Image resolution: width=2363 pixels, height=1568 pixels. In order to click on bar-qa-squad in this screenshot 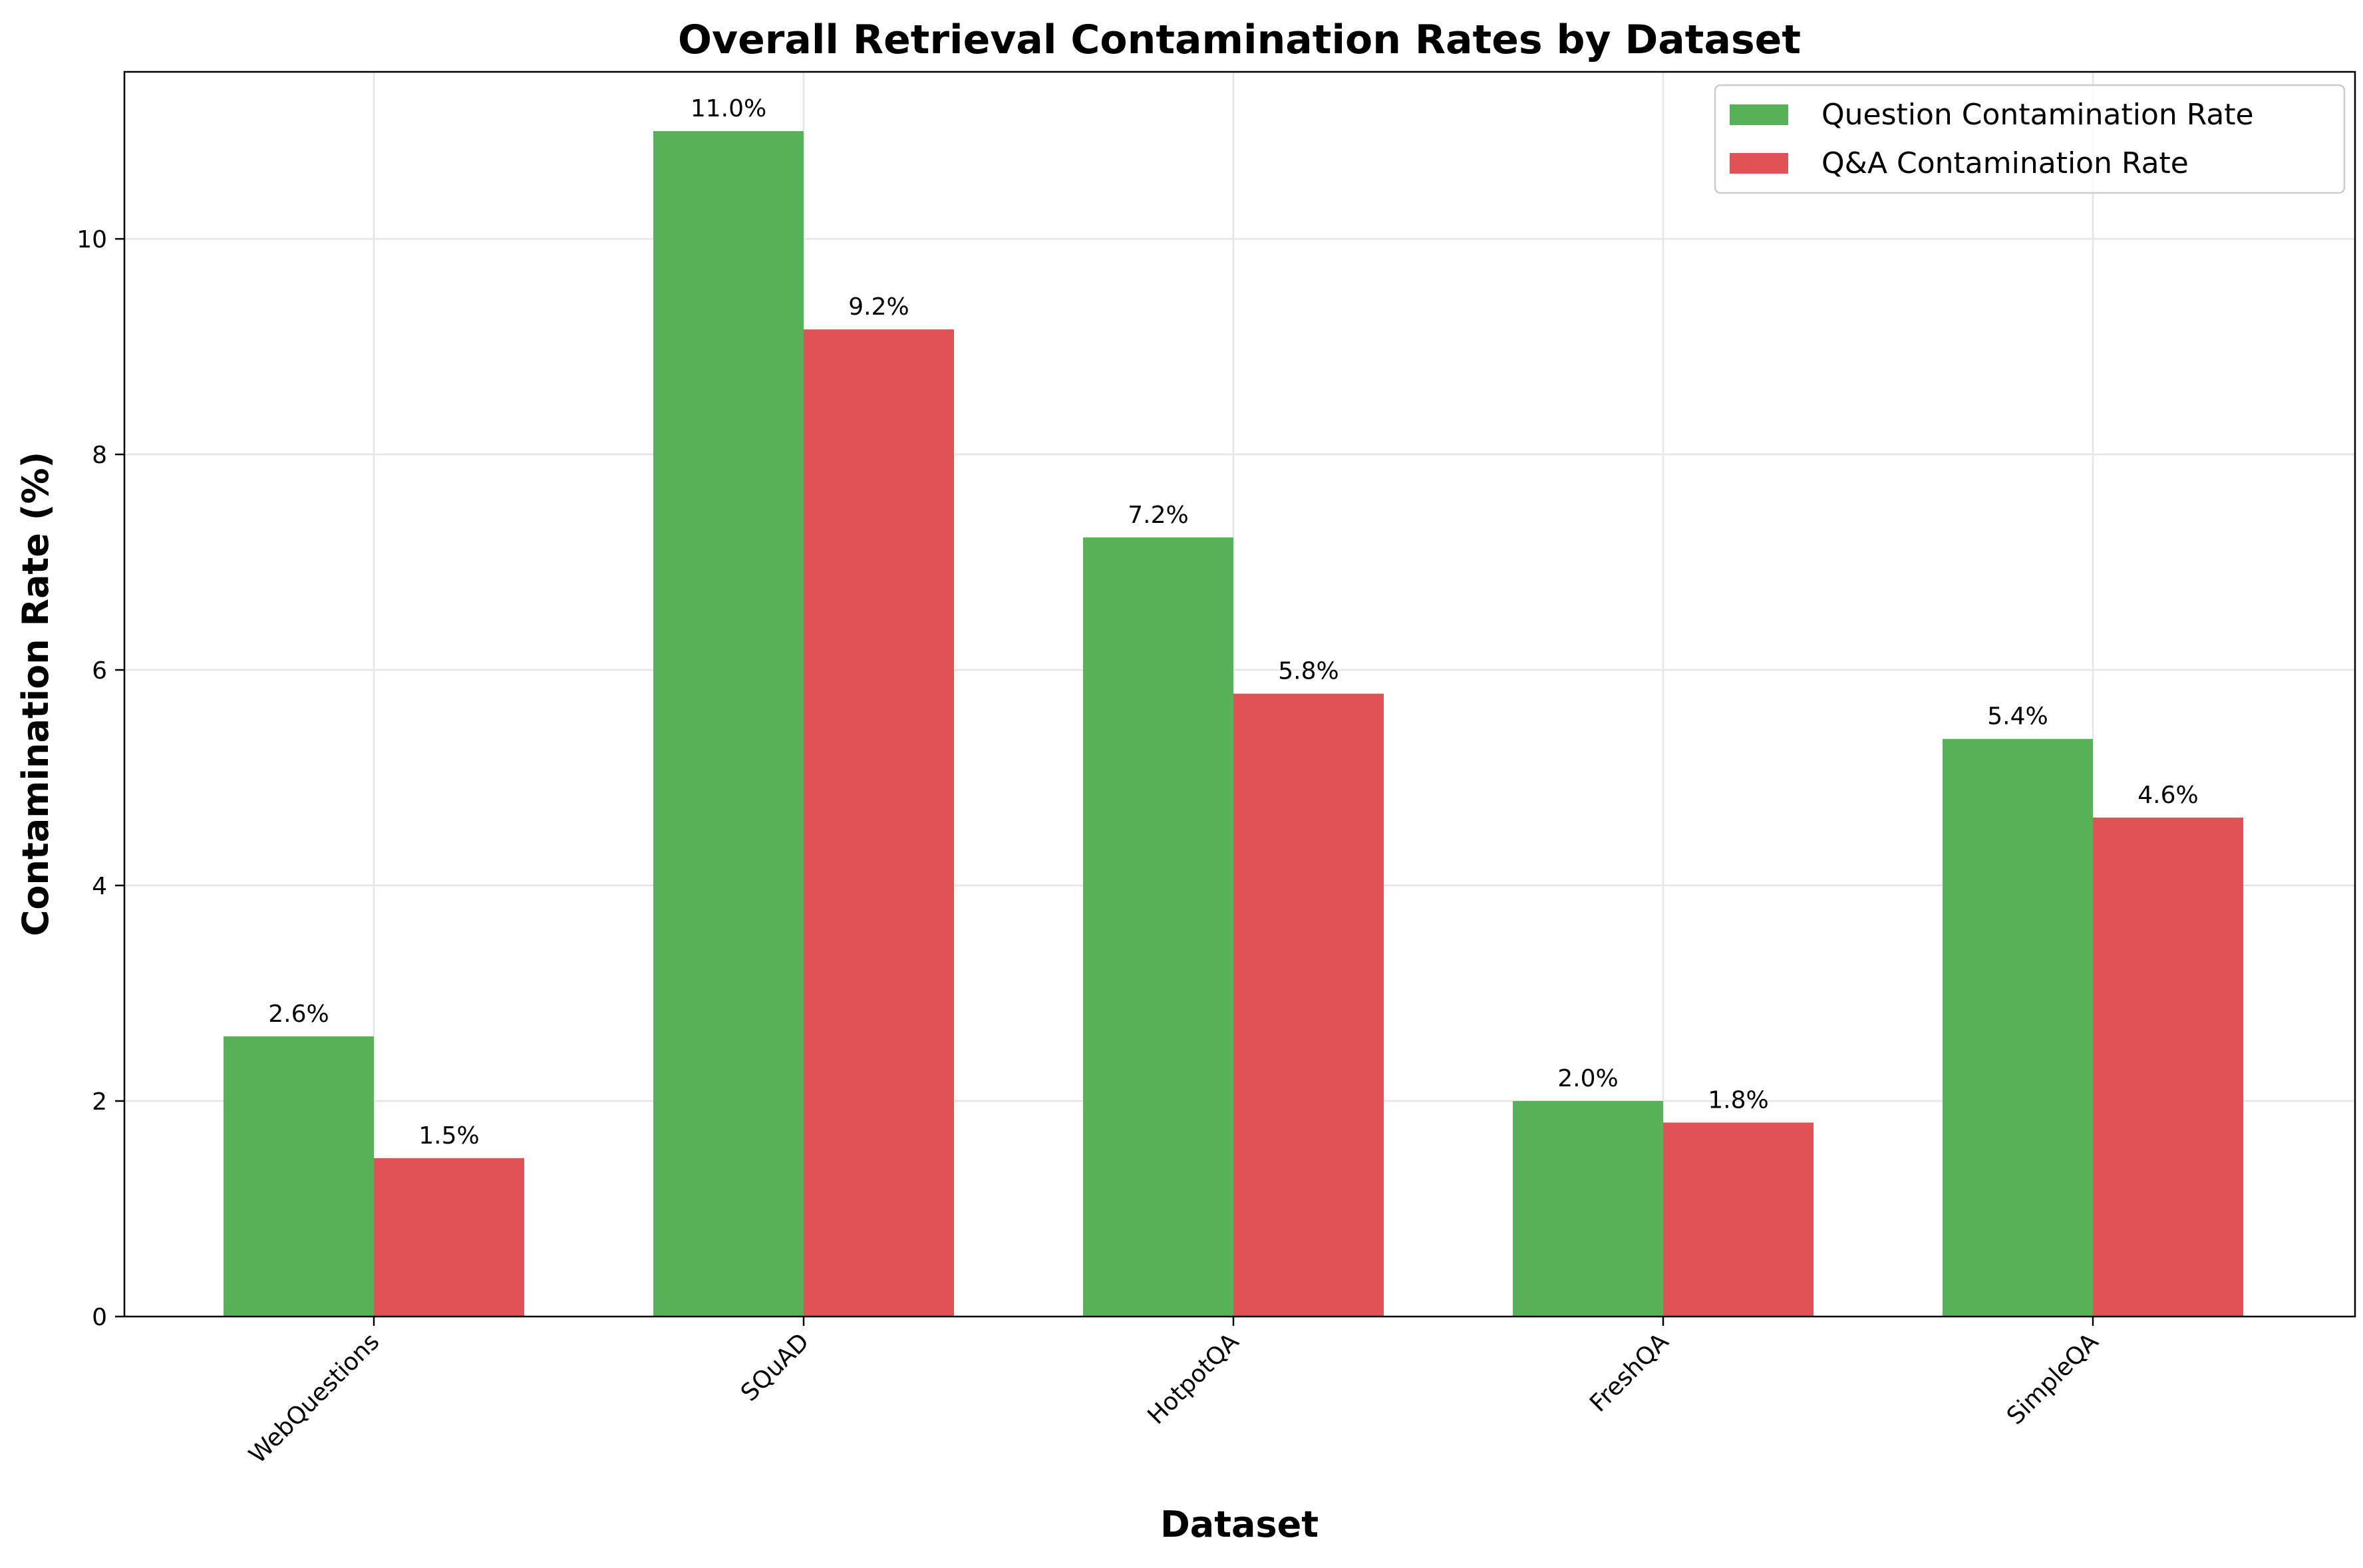, I will do `click(879, 823)`.